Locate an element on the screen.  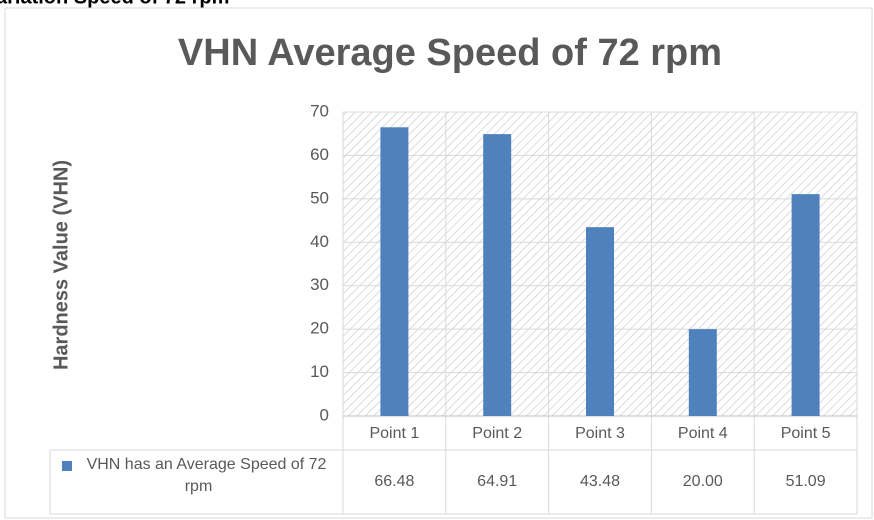
legend-swatch is located at coordinates (67, 466).